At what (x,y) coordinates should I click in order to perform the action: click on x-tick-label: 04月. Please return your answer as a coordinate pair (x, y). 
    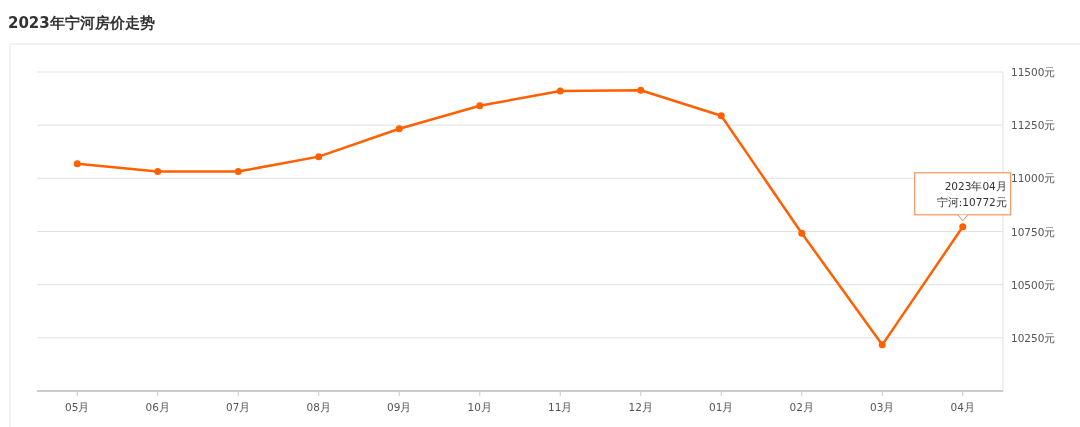
    Looking at the image, I should click on (962, 407).